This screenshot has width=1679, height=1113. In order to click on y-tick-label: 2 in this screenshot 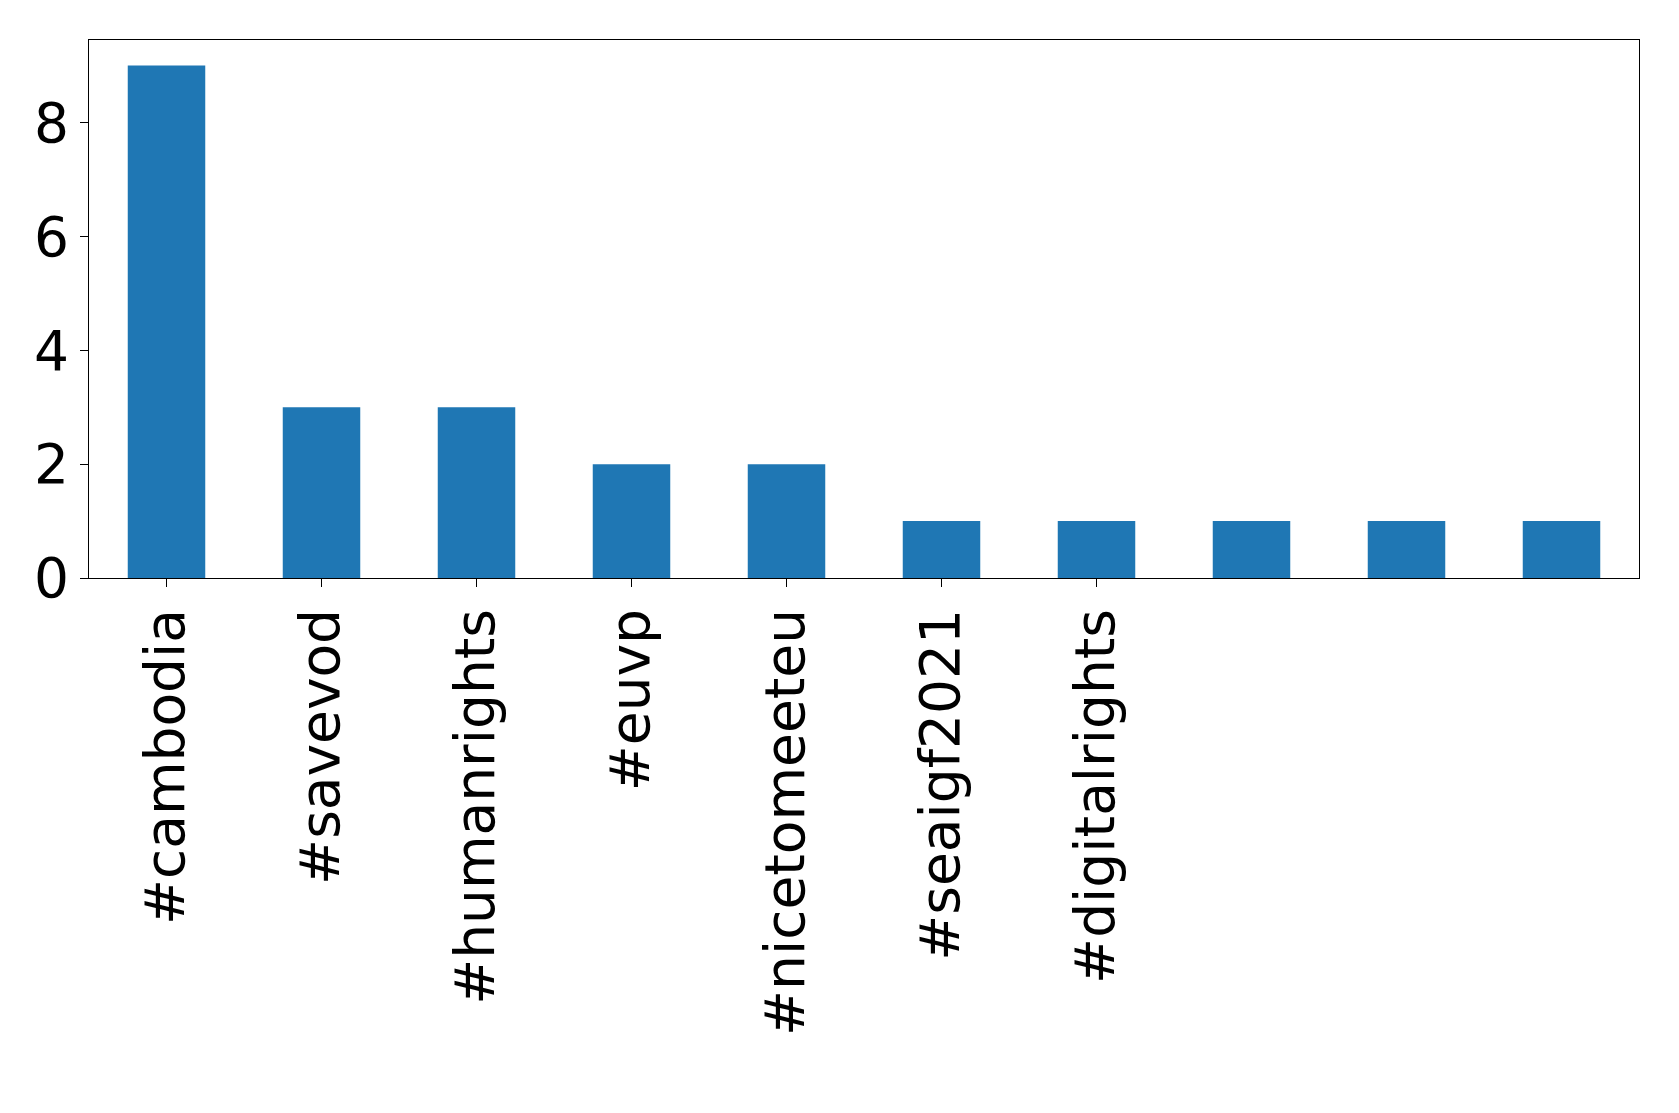, I will do `click(51, 464)`.